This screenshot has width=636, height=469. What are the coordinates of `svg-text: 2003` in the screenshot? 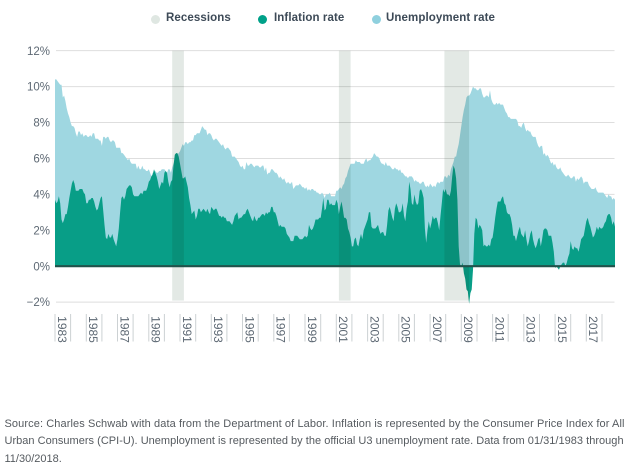 It's located at (374, 329).